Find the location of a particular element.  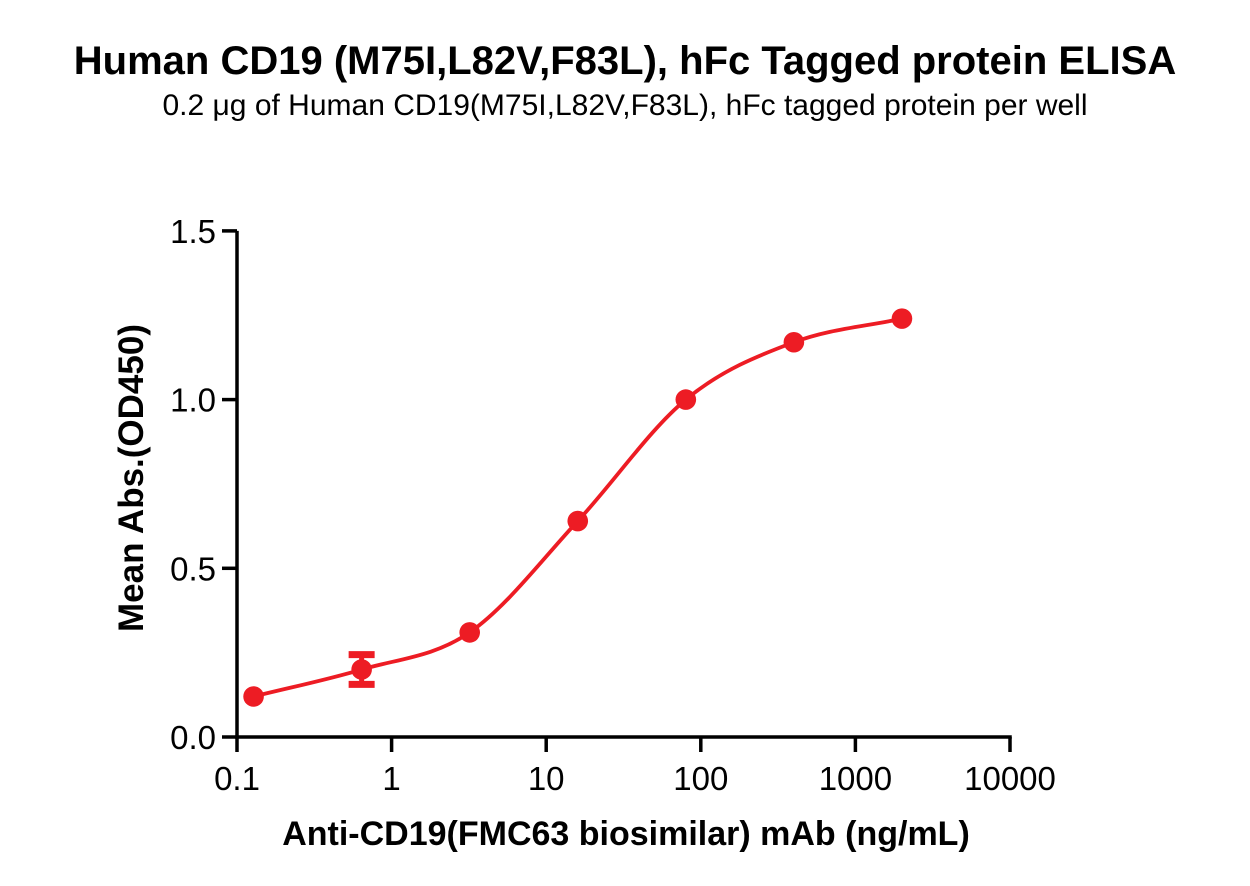

x-tick-label: 10000 is located at coordinates (1010, 778).